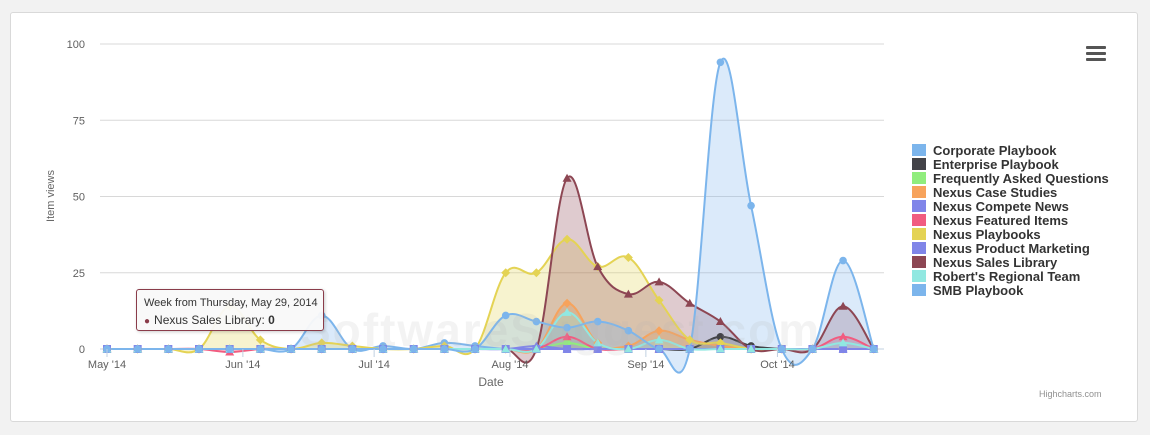 The image size is (1150, 435). Describe the element at coordinates (271, 320) in the screenshot. I see `tooltip-value: 0` at that location.